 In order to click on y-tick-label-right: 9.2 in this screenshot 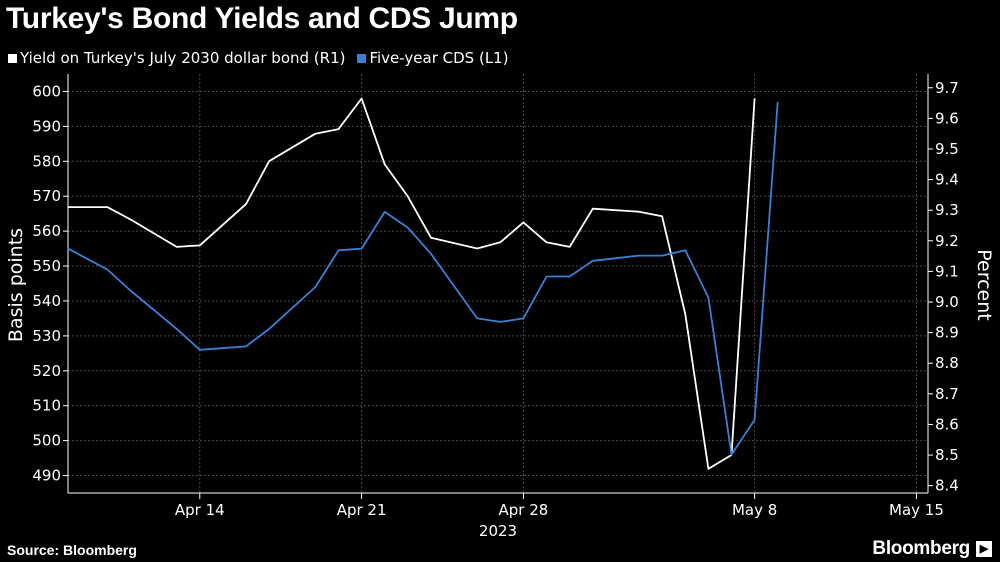, I will do `click(947, 241)`.